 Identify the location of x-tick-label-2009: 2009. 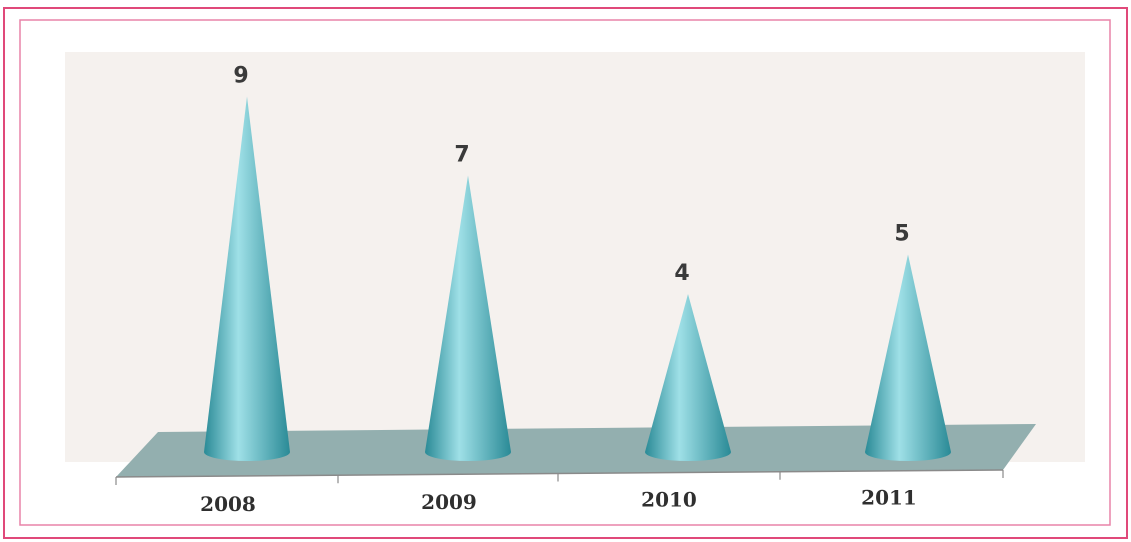
(449, 502).